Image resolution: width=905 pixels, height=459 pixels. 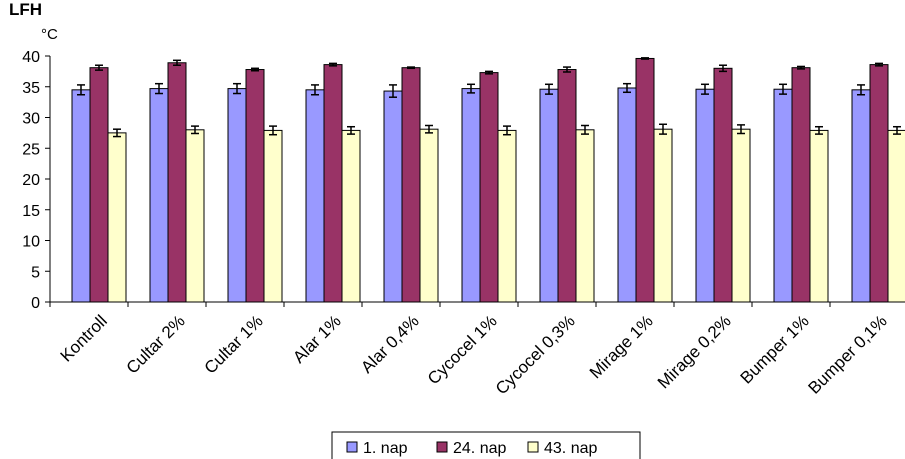 What do you see at coordinates (317, 339) in the screenshot?
I see `x-tick-label: Alar 1%` at bounding box center [317, 339].